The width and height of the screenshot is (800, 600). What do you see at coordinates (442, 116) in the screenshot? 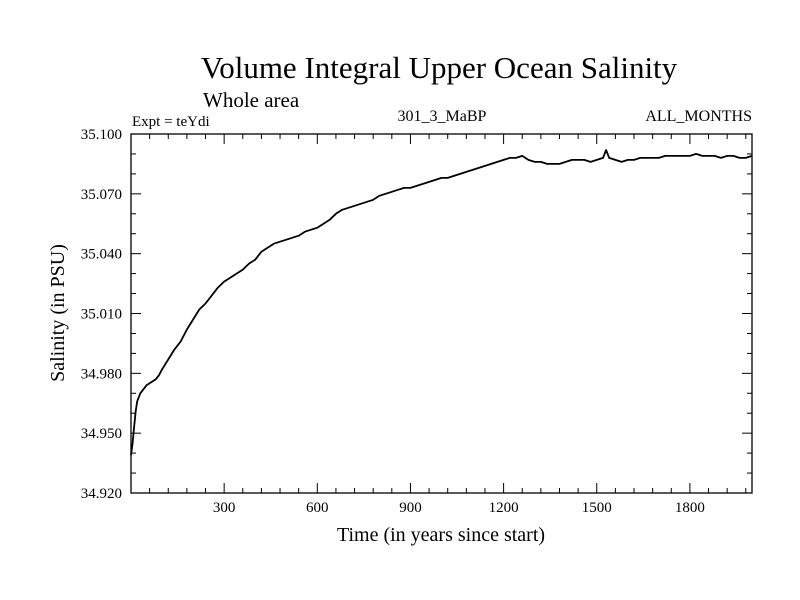
I see `run-label: 301_3_MaBP` at bounding box center [442, 116].